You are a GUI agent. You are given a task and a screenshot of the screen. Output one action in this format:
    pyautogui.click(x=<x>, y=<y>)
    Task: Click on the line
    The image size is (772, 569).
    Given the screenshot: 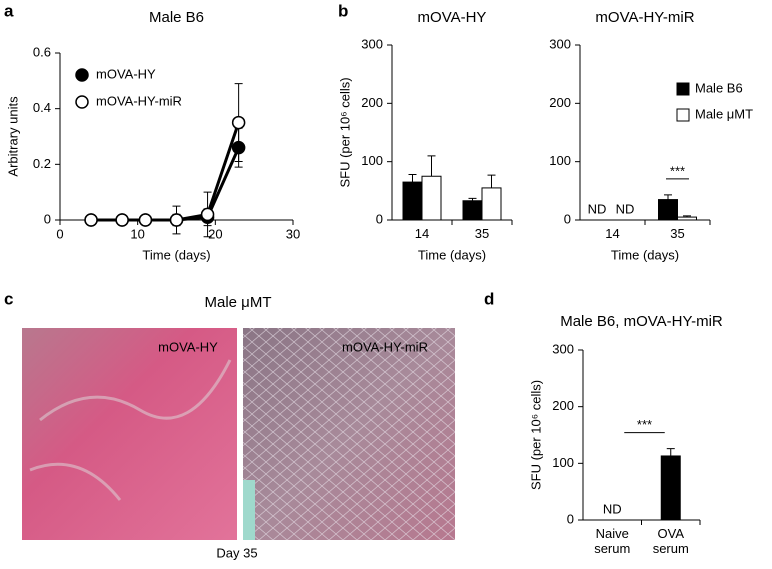 What is the action you would take?
    pyautogui.click(x=166, y=172)
    